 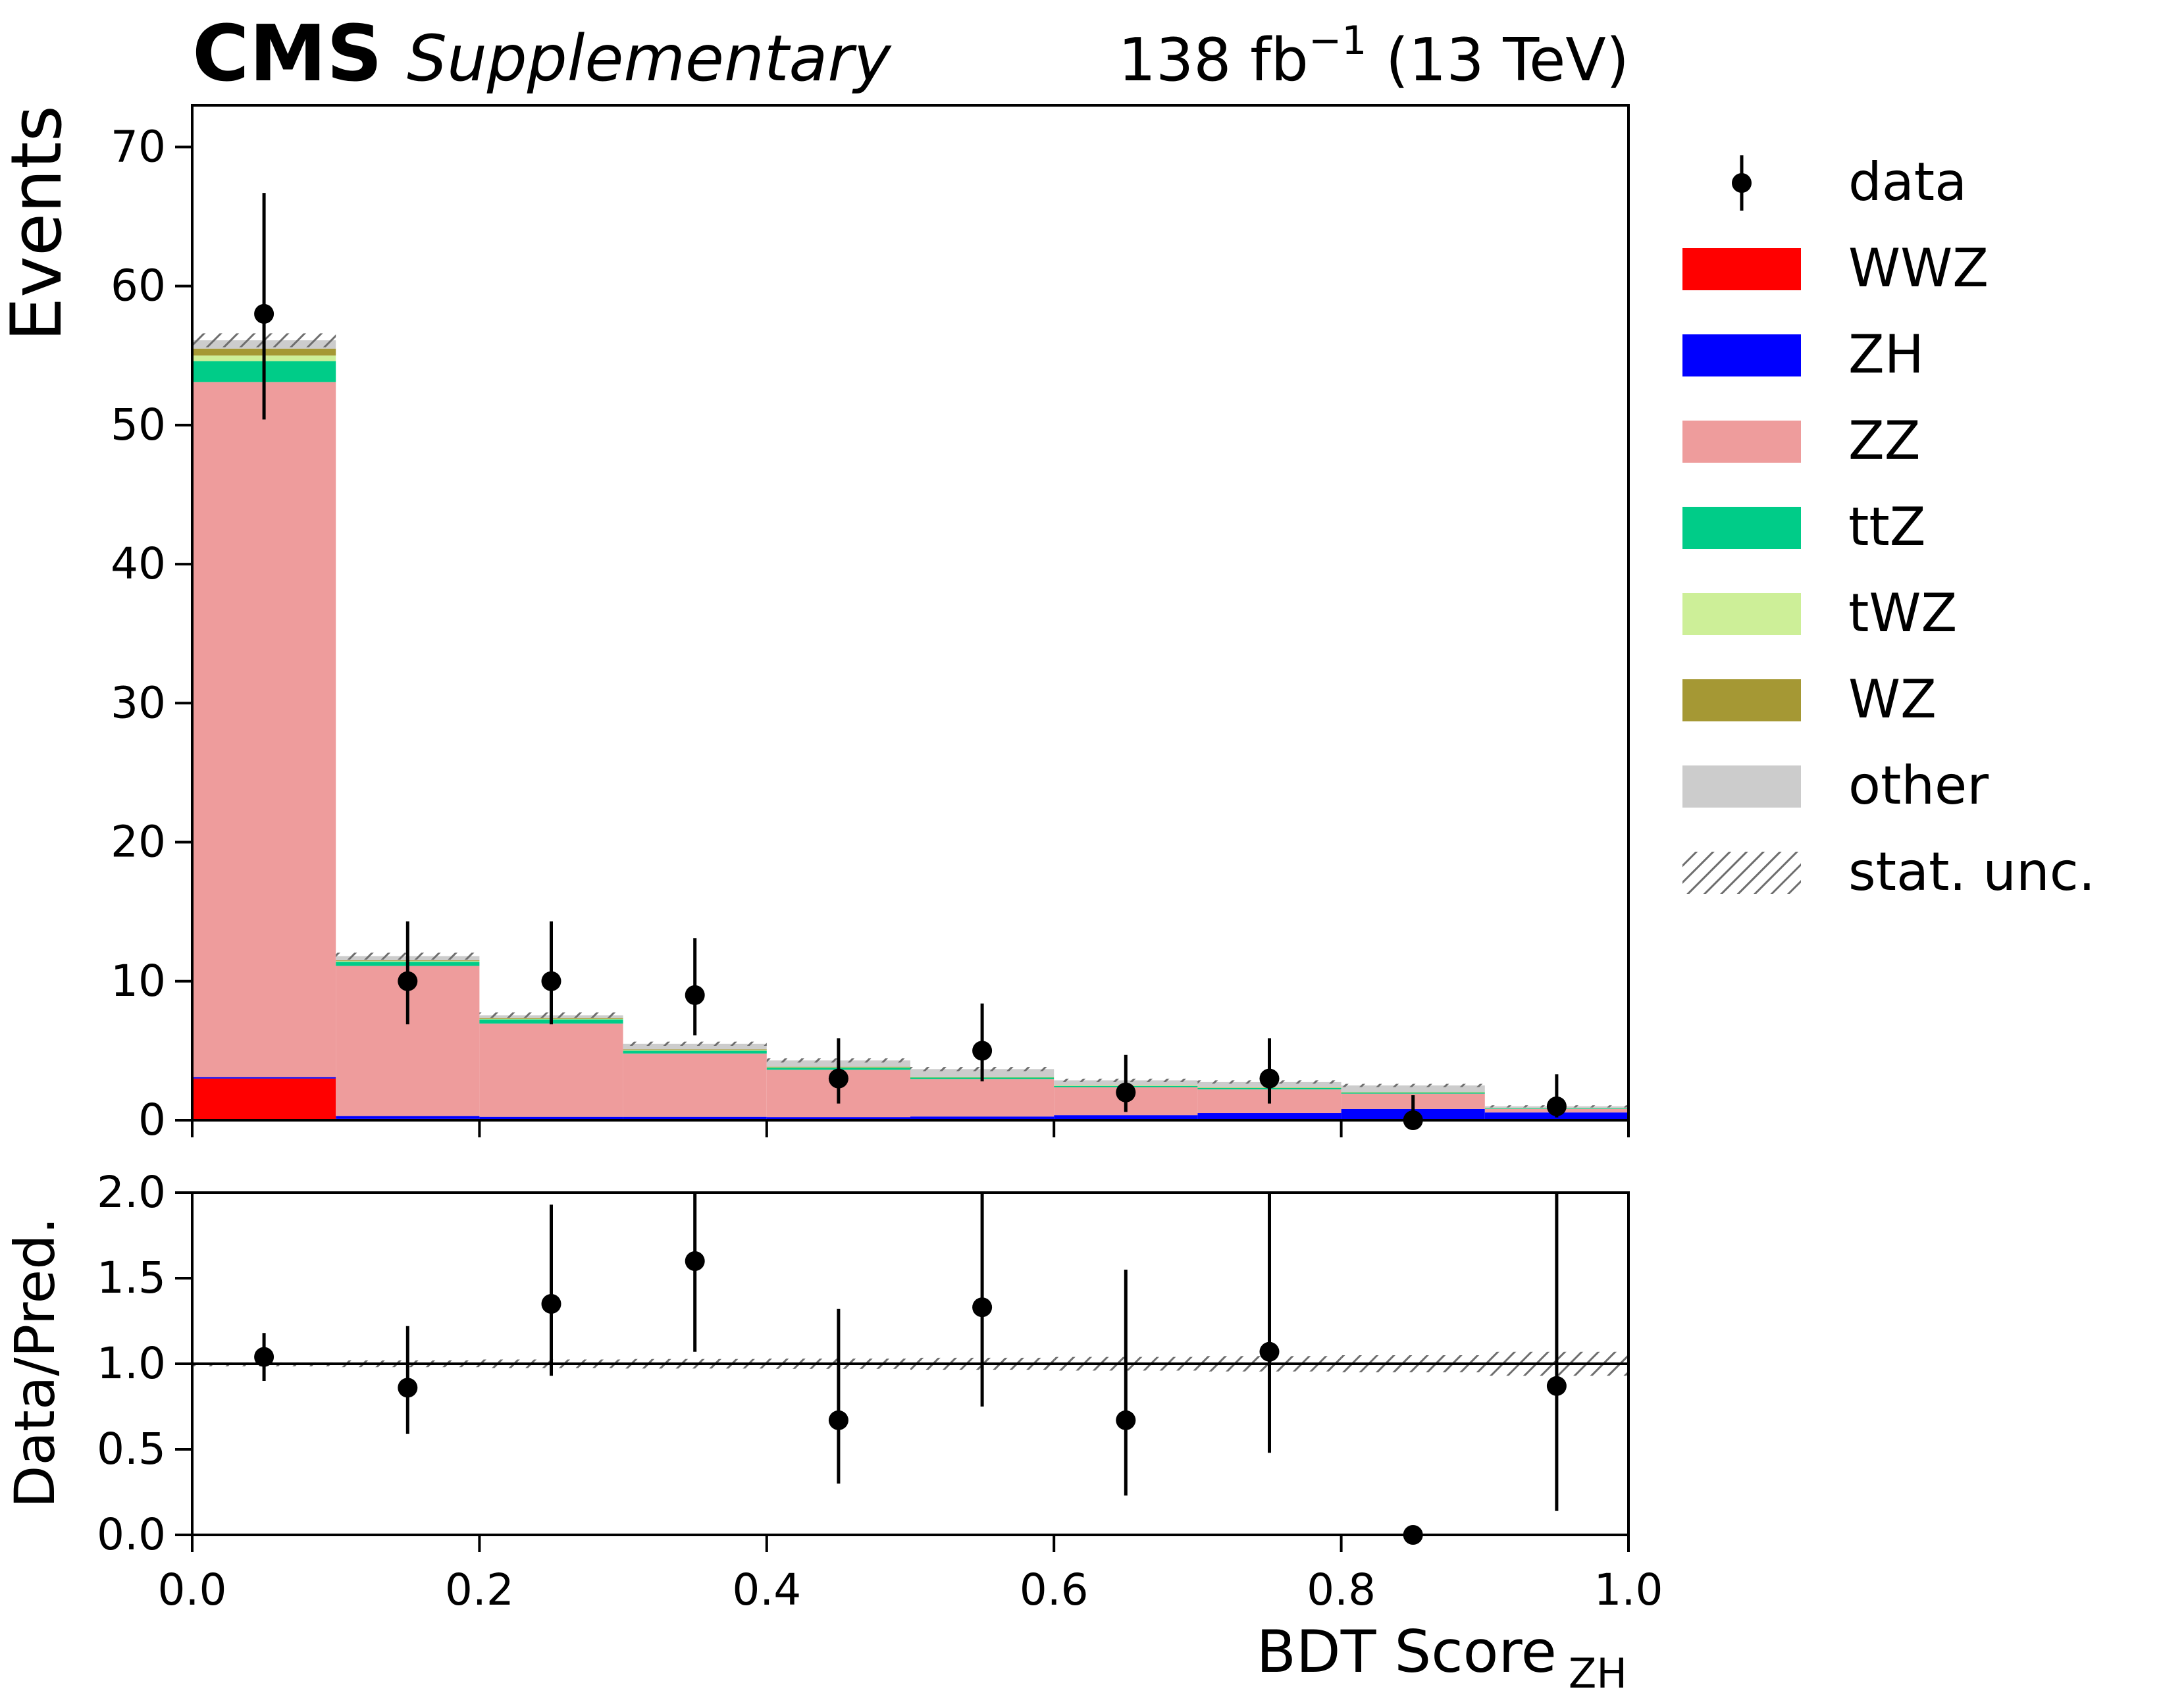 I want to click on legend-label-other: other, so click(x=1918, y=786).